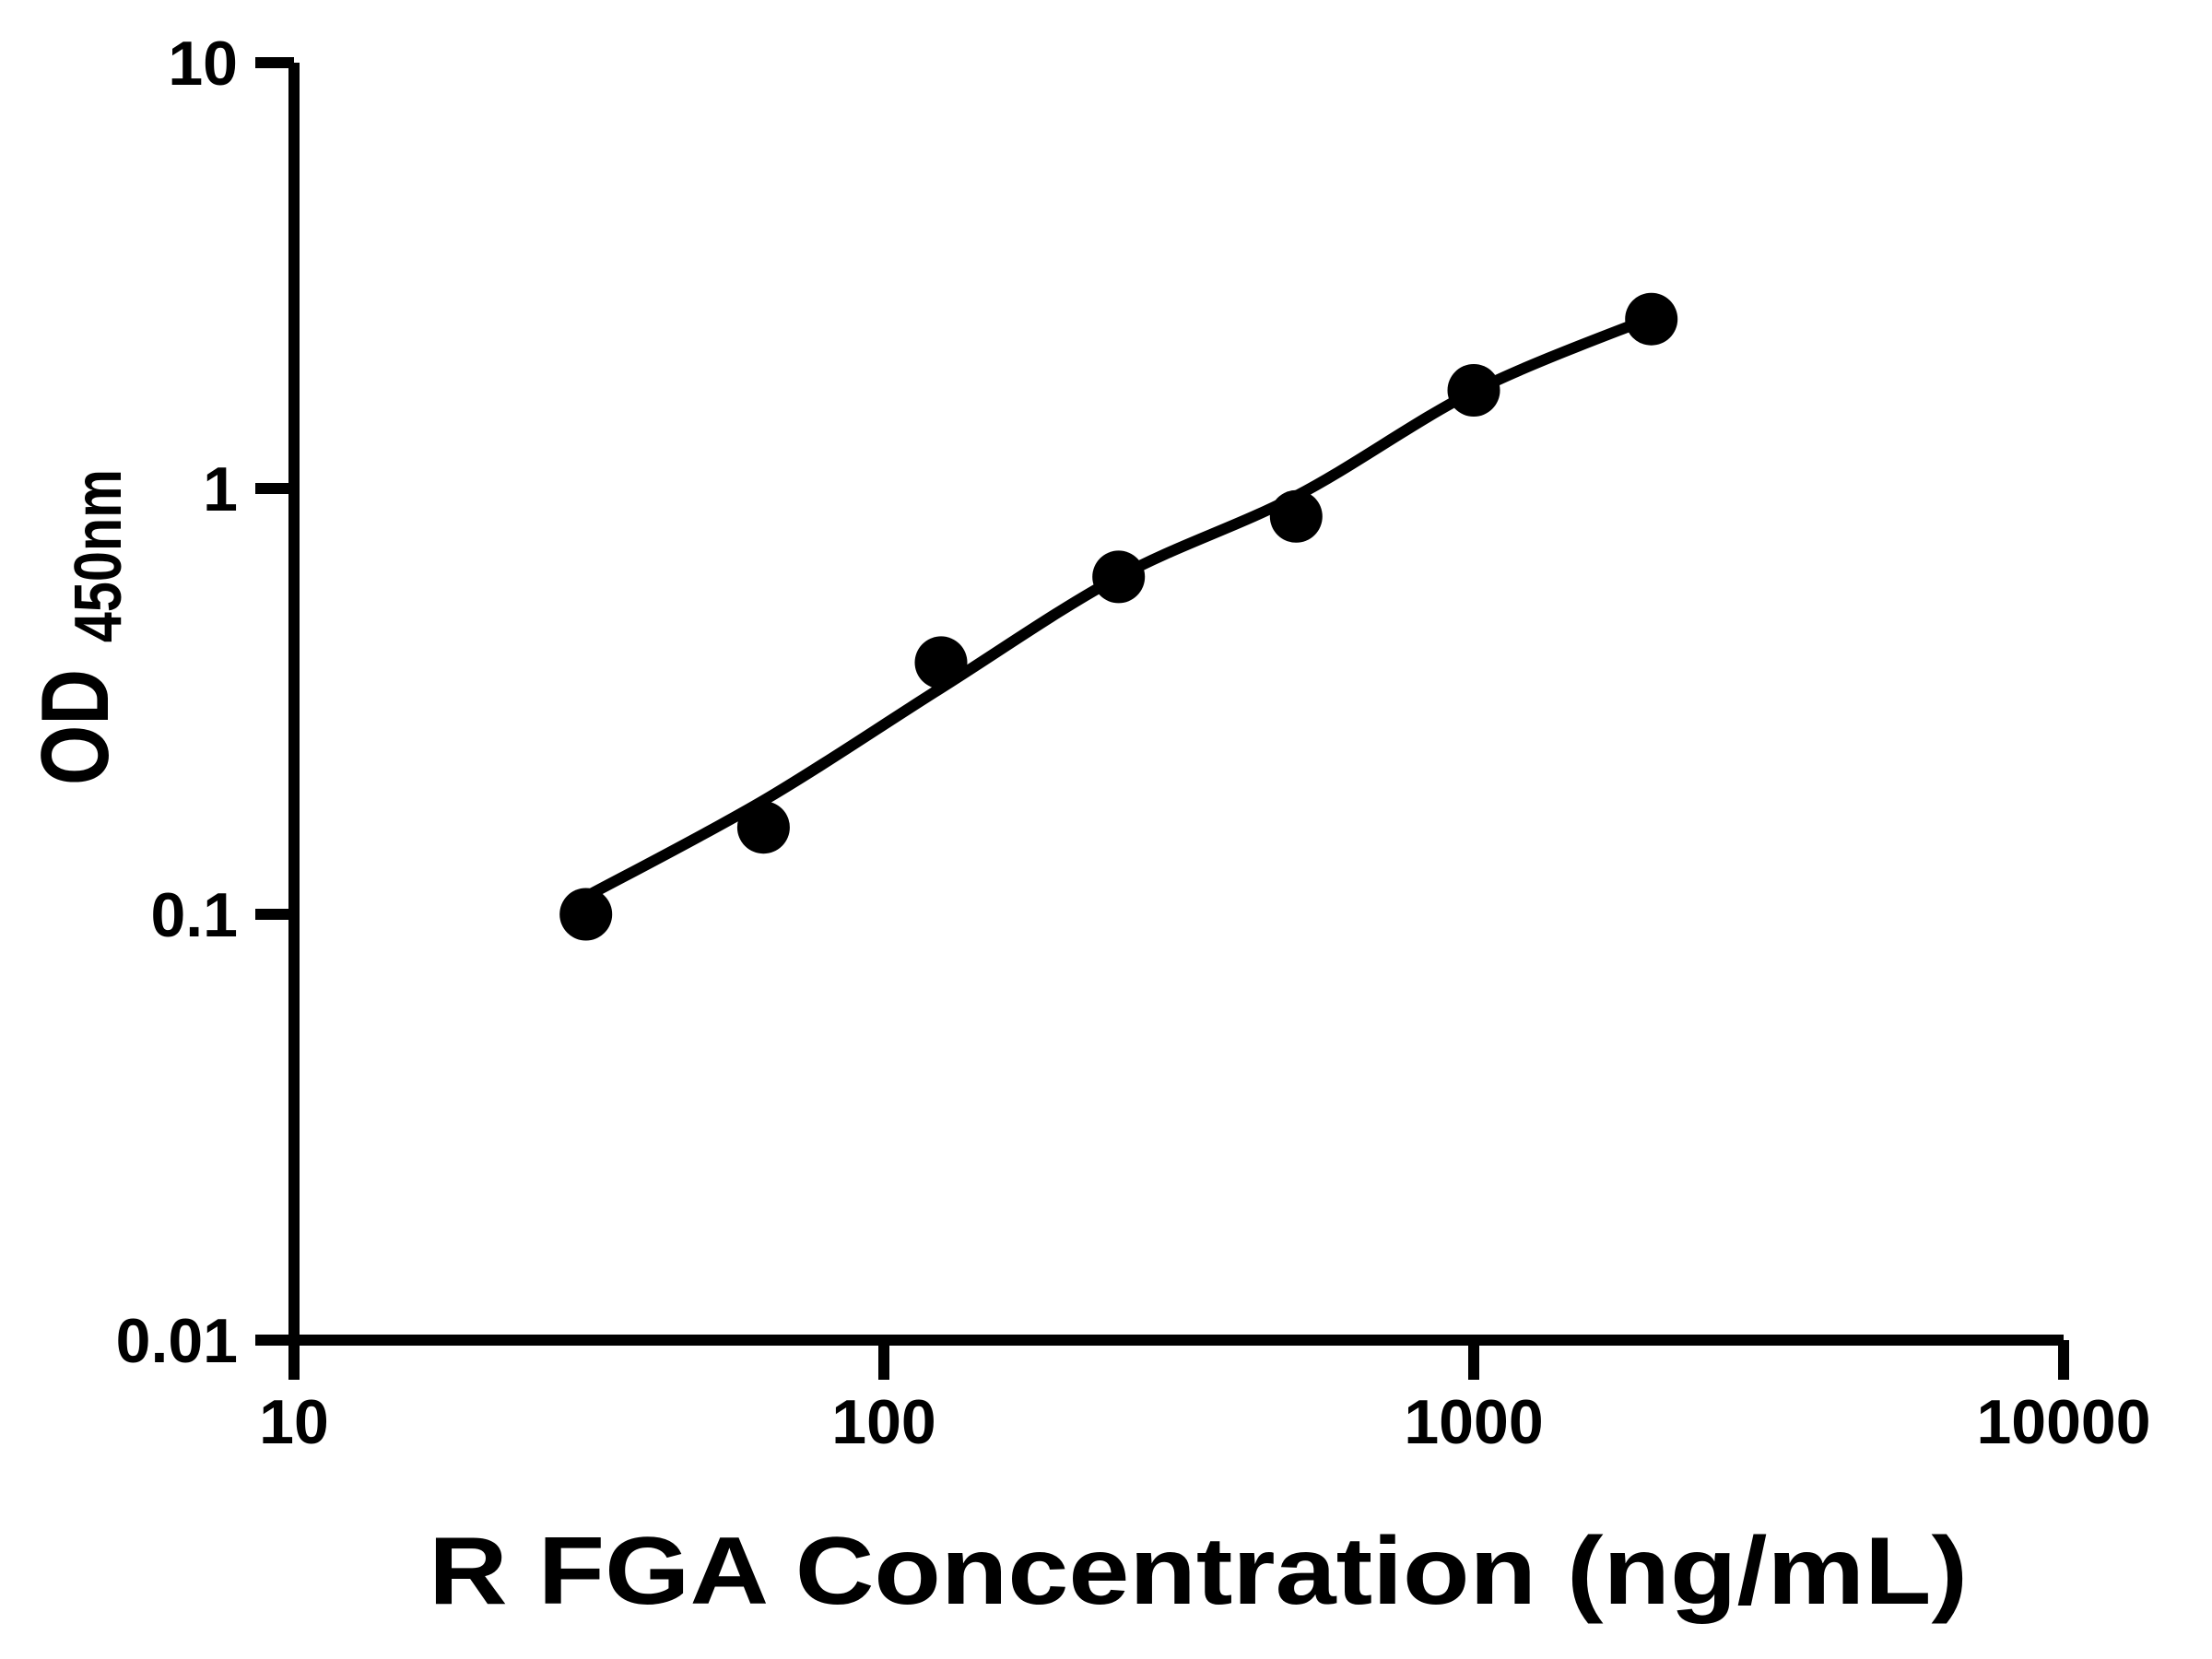 The image size is (2212, 1659). Describe the element at coordinates (294, 1422) in the screenshot. I see `x-axis-tick-label: 10` at that location.